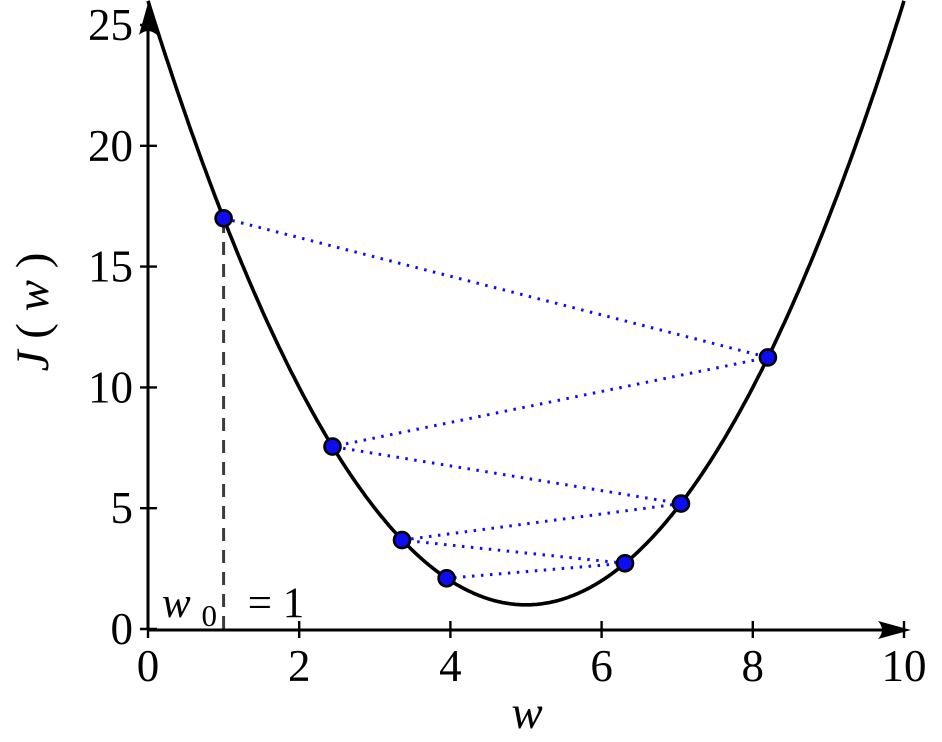 The height and width of the screenshot is (742, 942). I want to click on x-tick-label: 8, so click(753, 666).